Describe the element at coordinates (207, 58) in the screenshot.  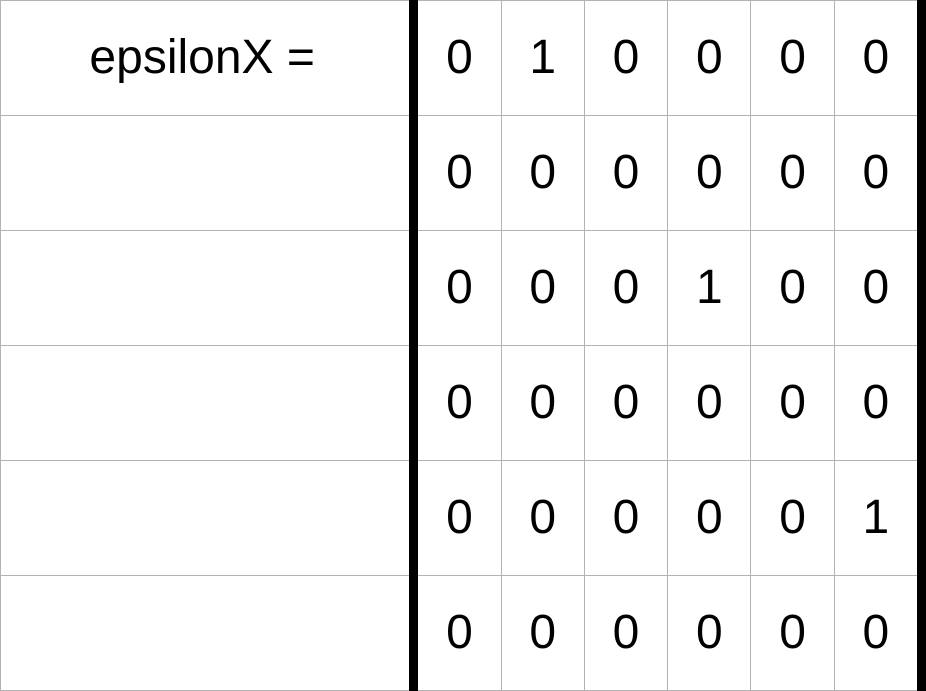
I see `matrix-label: epsilonX =` at that location.